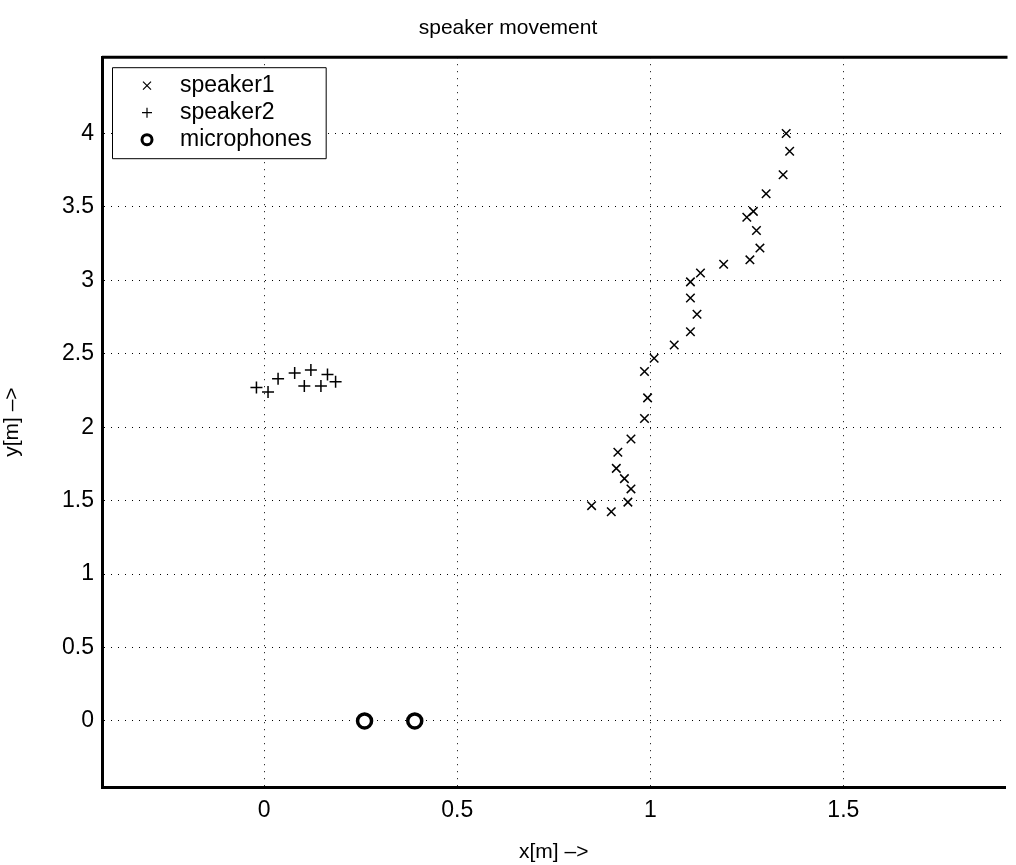  Describe the element at coordinates (78, 645) in the screenshot. I see `y-tick-label: 0.5` at that location.